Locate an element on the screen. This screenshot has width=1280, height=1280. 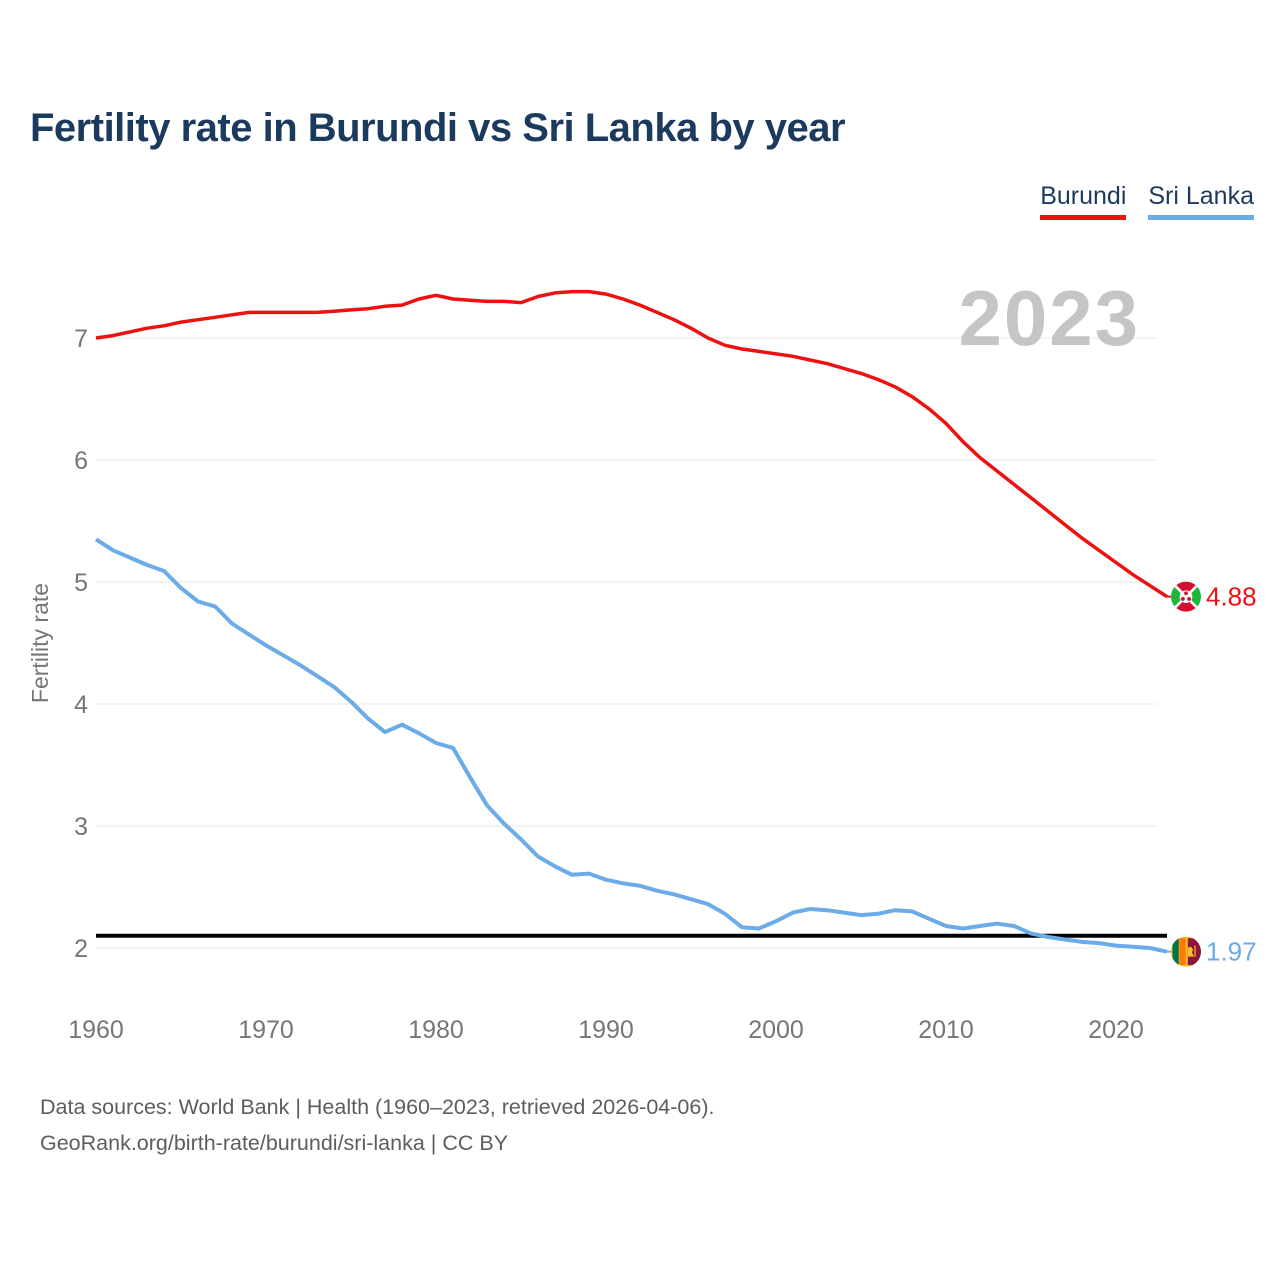
x-tick-label: 1960 is located at coordinates (96, 1030).